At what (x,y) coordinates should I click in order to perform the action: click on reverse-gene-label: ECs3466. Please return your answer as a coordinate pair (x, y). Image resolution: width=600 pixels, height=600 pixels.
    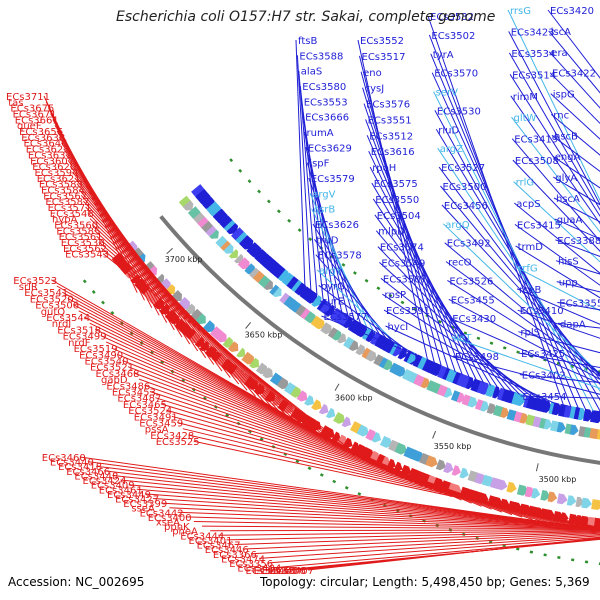
    Looking at the image, I should click on (88, 472).